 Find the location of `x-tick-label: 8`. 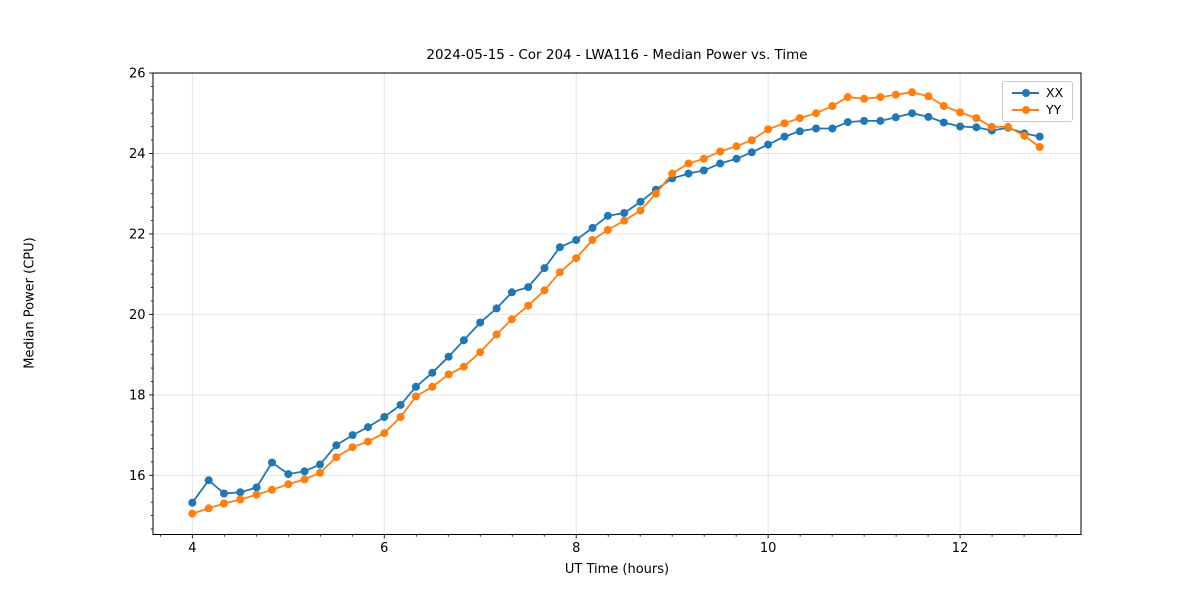

x-tick-label: 8 is located at coordinates (576, 548).